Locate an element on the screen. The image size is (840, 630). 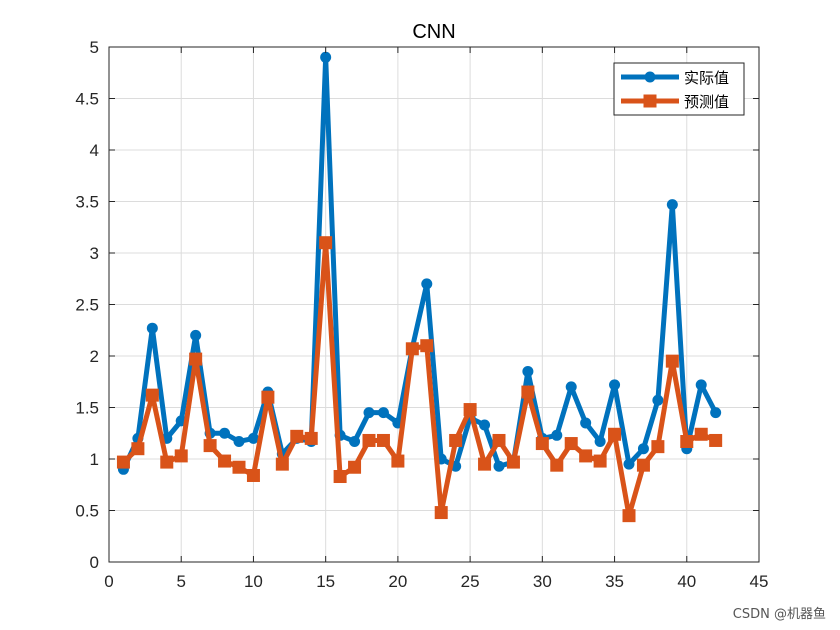
y-tick-label: 2 is located at coordinates (94, 356).